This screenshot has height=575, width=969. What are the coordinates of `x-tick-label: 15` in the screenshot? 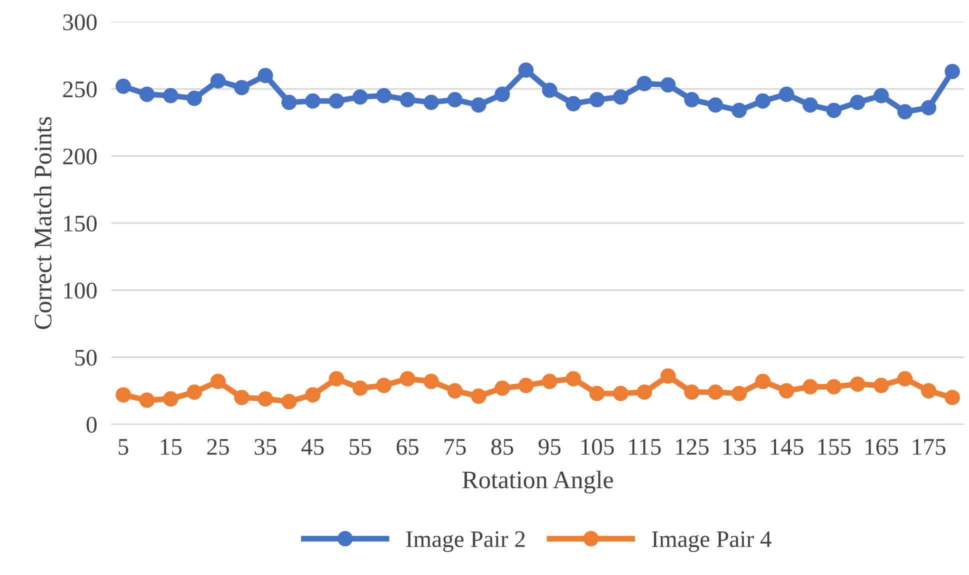 It's located at (171, 447).